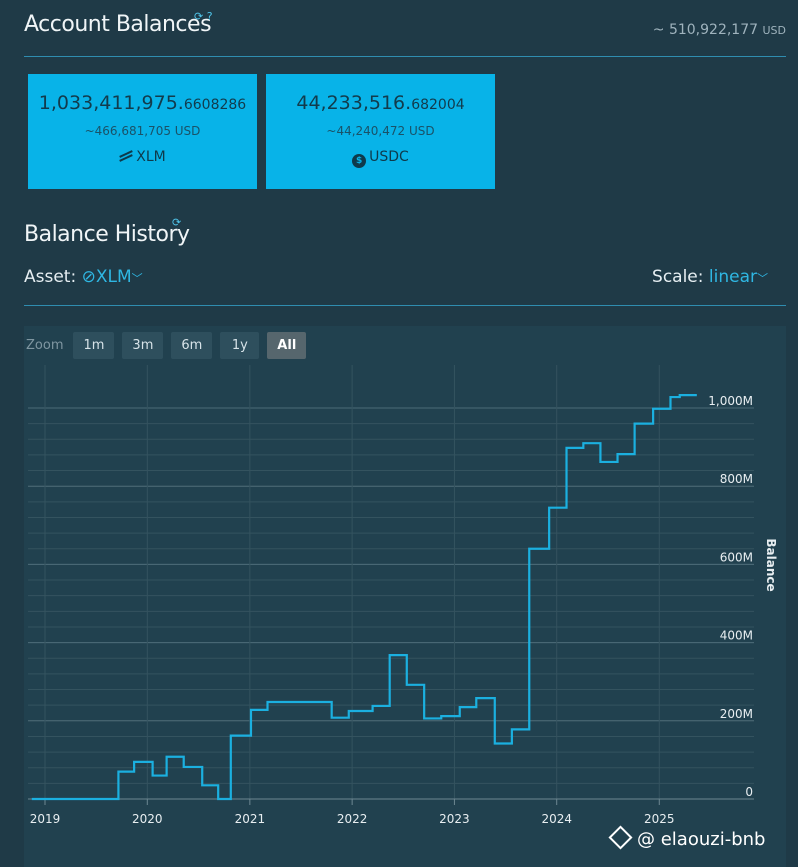 The image size is (798, 867). Describe the element at coordinates (732, 277) in the screenshot. I see `scale-selector-value: linear` at that location.